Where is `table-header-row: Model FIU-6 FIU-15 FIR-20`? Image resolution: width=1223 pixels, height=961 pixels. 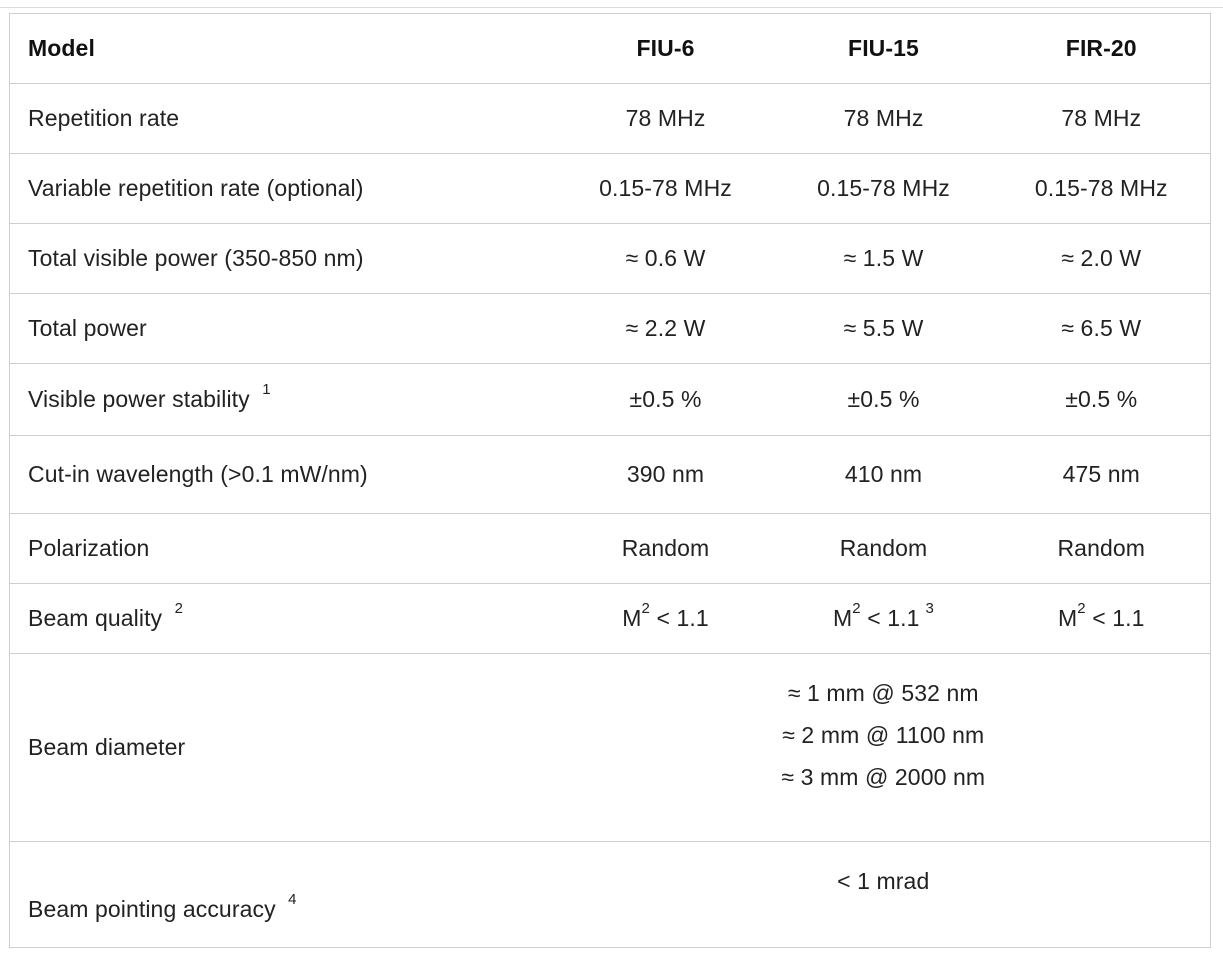 table-header-row: Model FIU-6 FIU-15 FIR-20 is located at coordinates (610, 48).